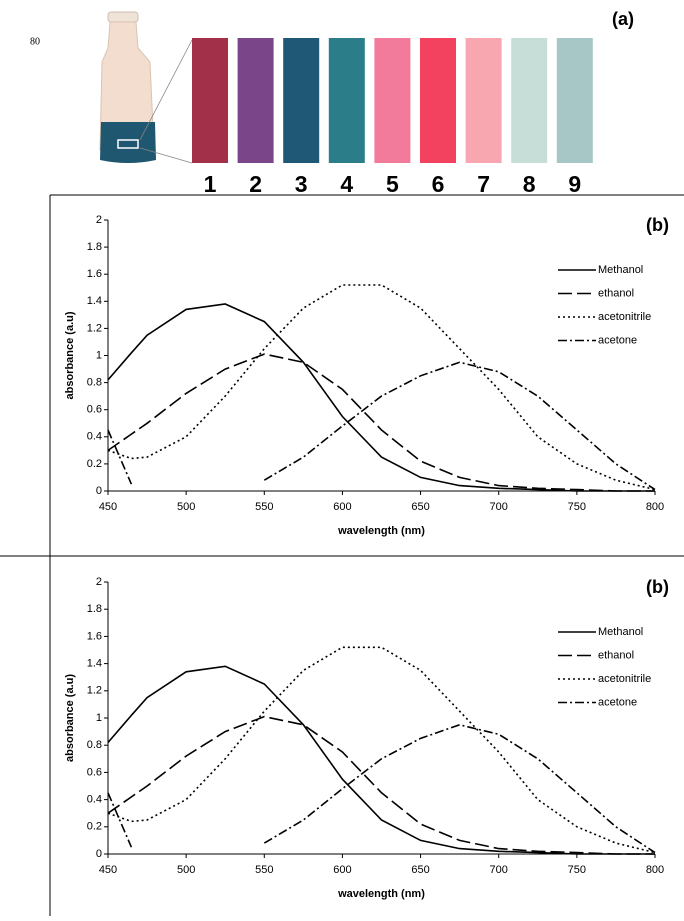  Describe the element at coordinates (210, 184) in the screenshot. I see `sample-number: 1` at that location.